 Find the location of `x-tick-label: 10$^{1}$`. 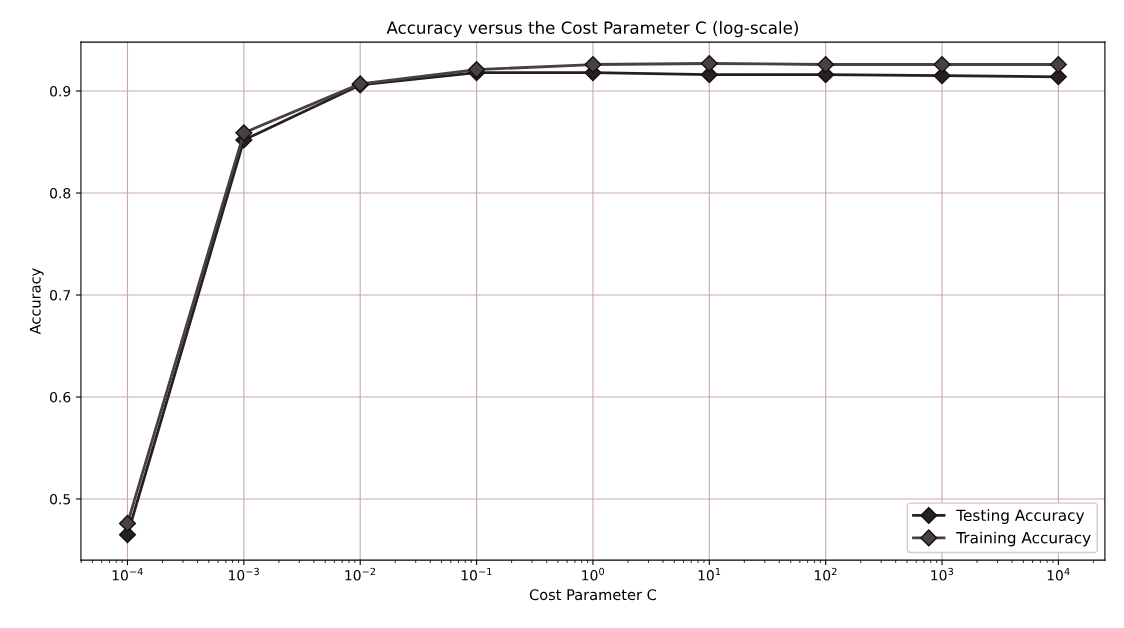

x-tick-label: 10$^{1}$ is located at coordinates (709, 574).